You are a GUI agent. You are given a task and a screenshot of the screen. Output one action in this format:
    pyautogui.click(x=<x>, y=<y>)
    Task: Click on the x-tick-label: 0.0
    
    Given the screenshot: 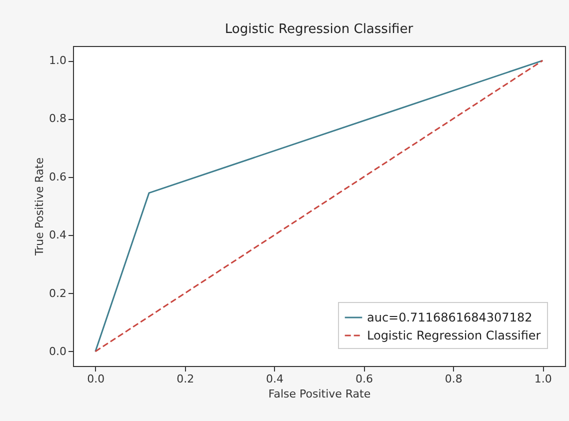 What is the action you would take?
    pyautogui.click(x=96, y=379)
    